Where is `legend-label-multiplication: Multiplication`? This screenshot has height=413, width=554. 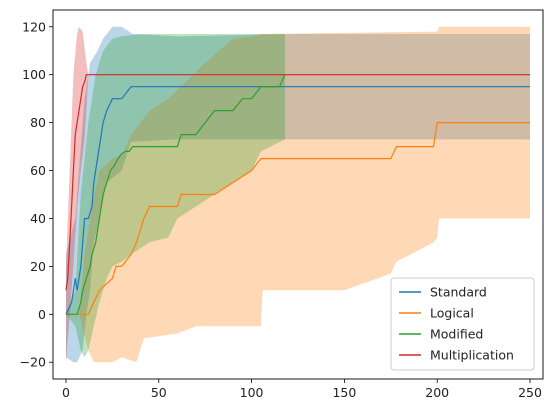
legend-label-multiplication: Multiplication is located at coordinates (472, 355).